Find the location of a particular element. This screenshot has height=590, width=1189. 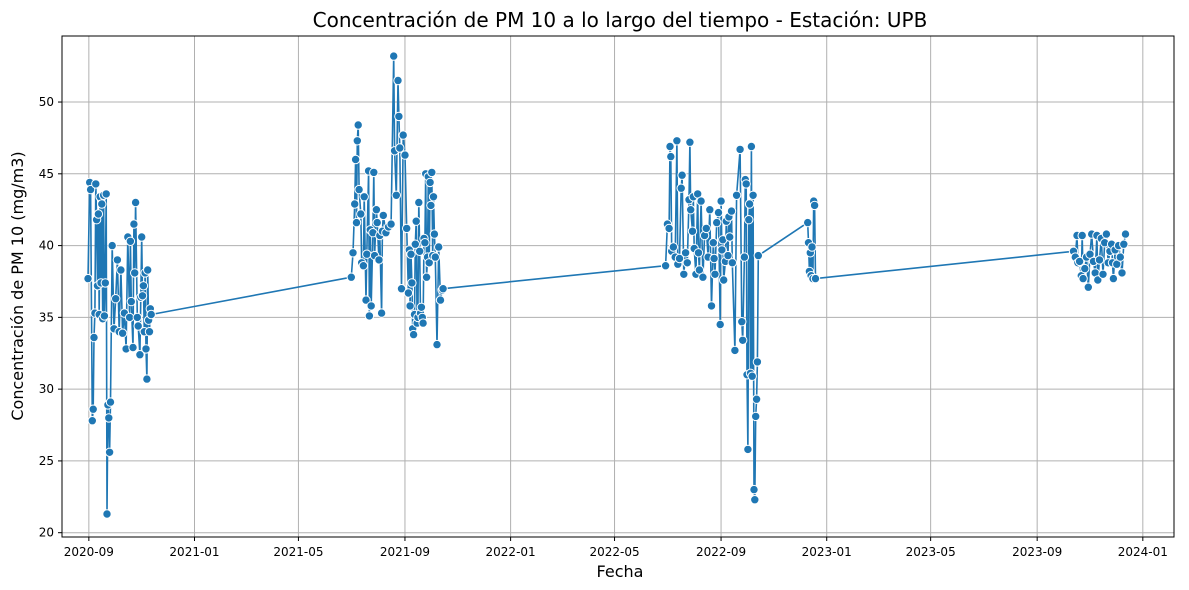

x-tick-label: 2024-01 is located at coordinates (1143, 552).